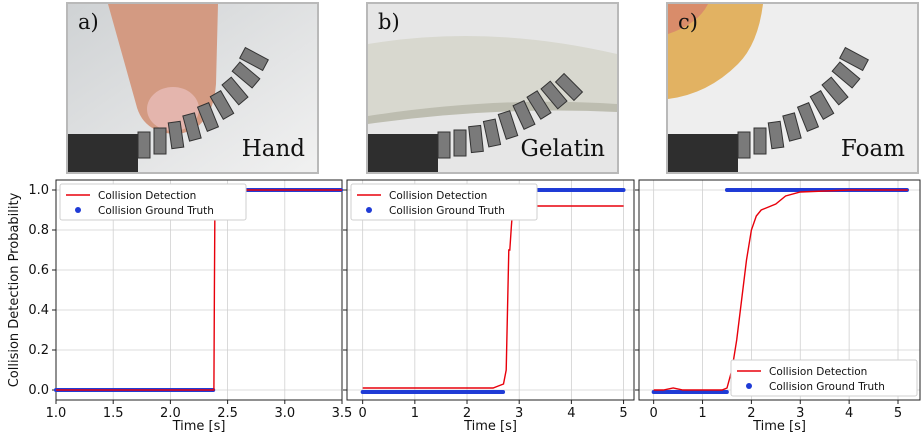  Describe the element at coordinates (88, 22) in the screenshot. I see `photo-letter: a)` at that location.